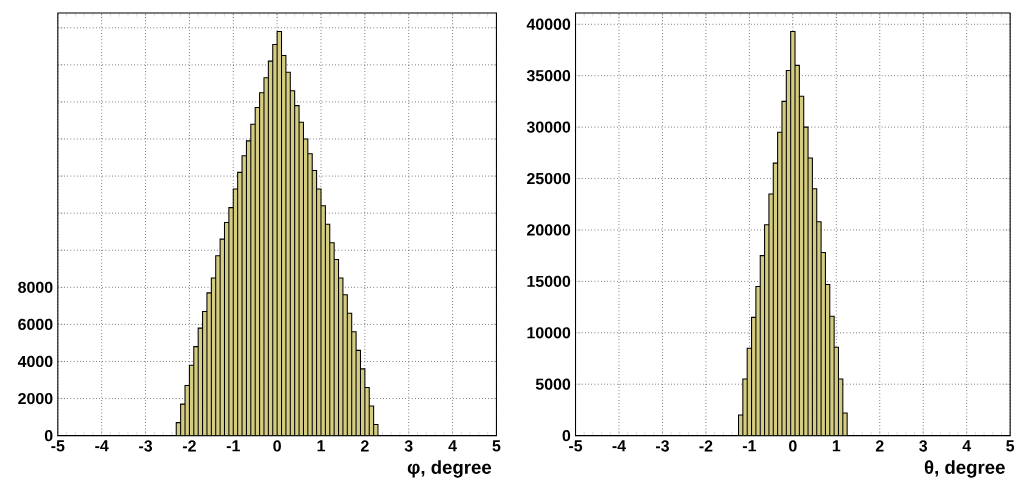 The image size is (1019, 483). Describe the element at coordinates (548, 24) in the screenshot. I see `y-tick-label: 40000` at that location.